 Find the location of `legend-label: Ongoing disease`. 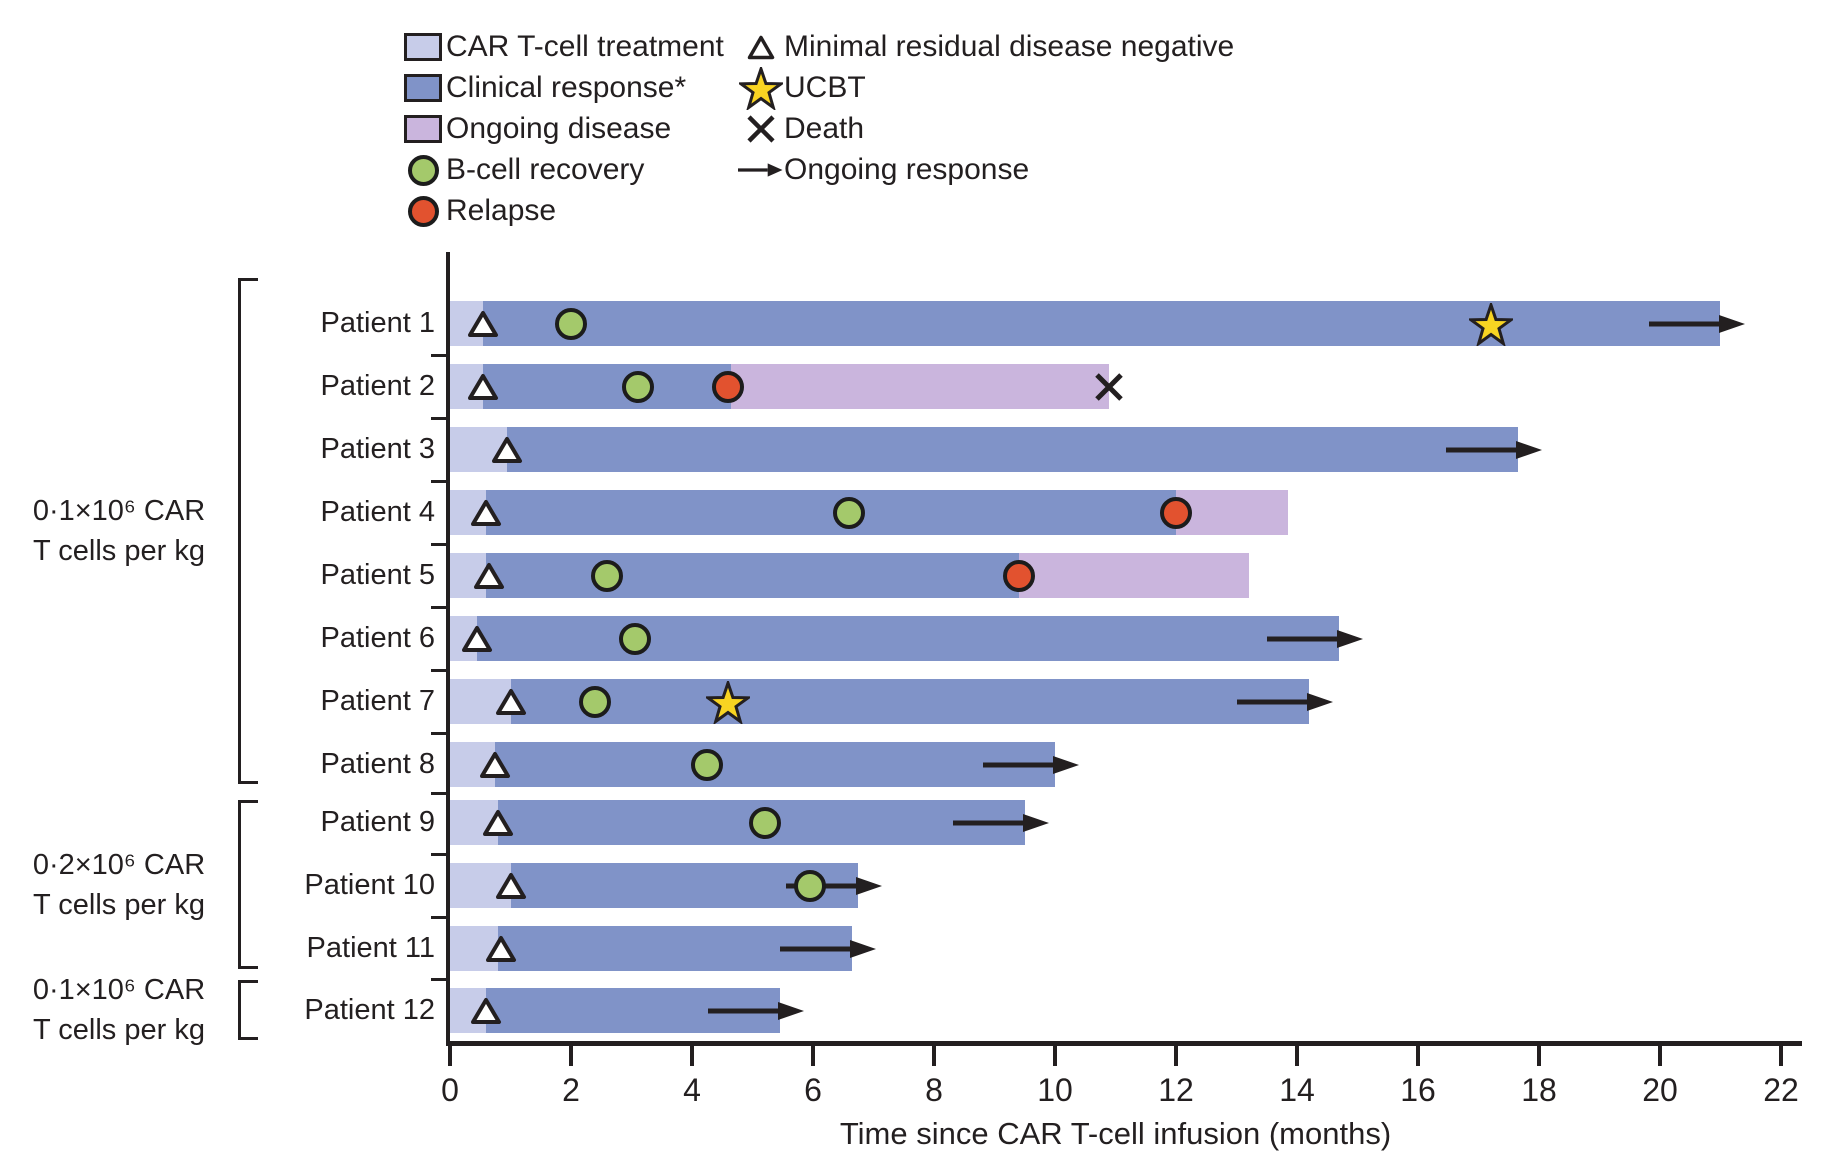

legend-label: Ongoing disease is located at coordinates (559, 128).